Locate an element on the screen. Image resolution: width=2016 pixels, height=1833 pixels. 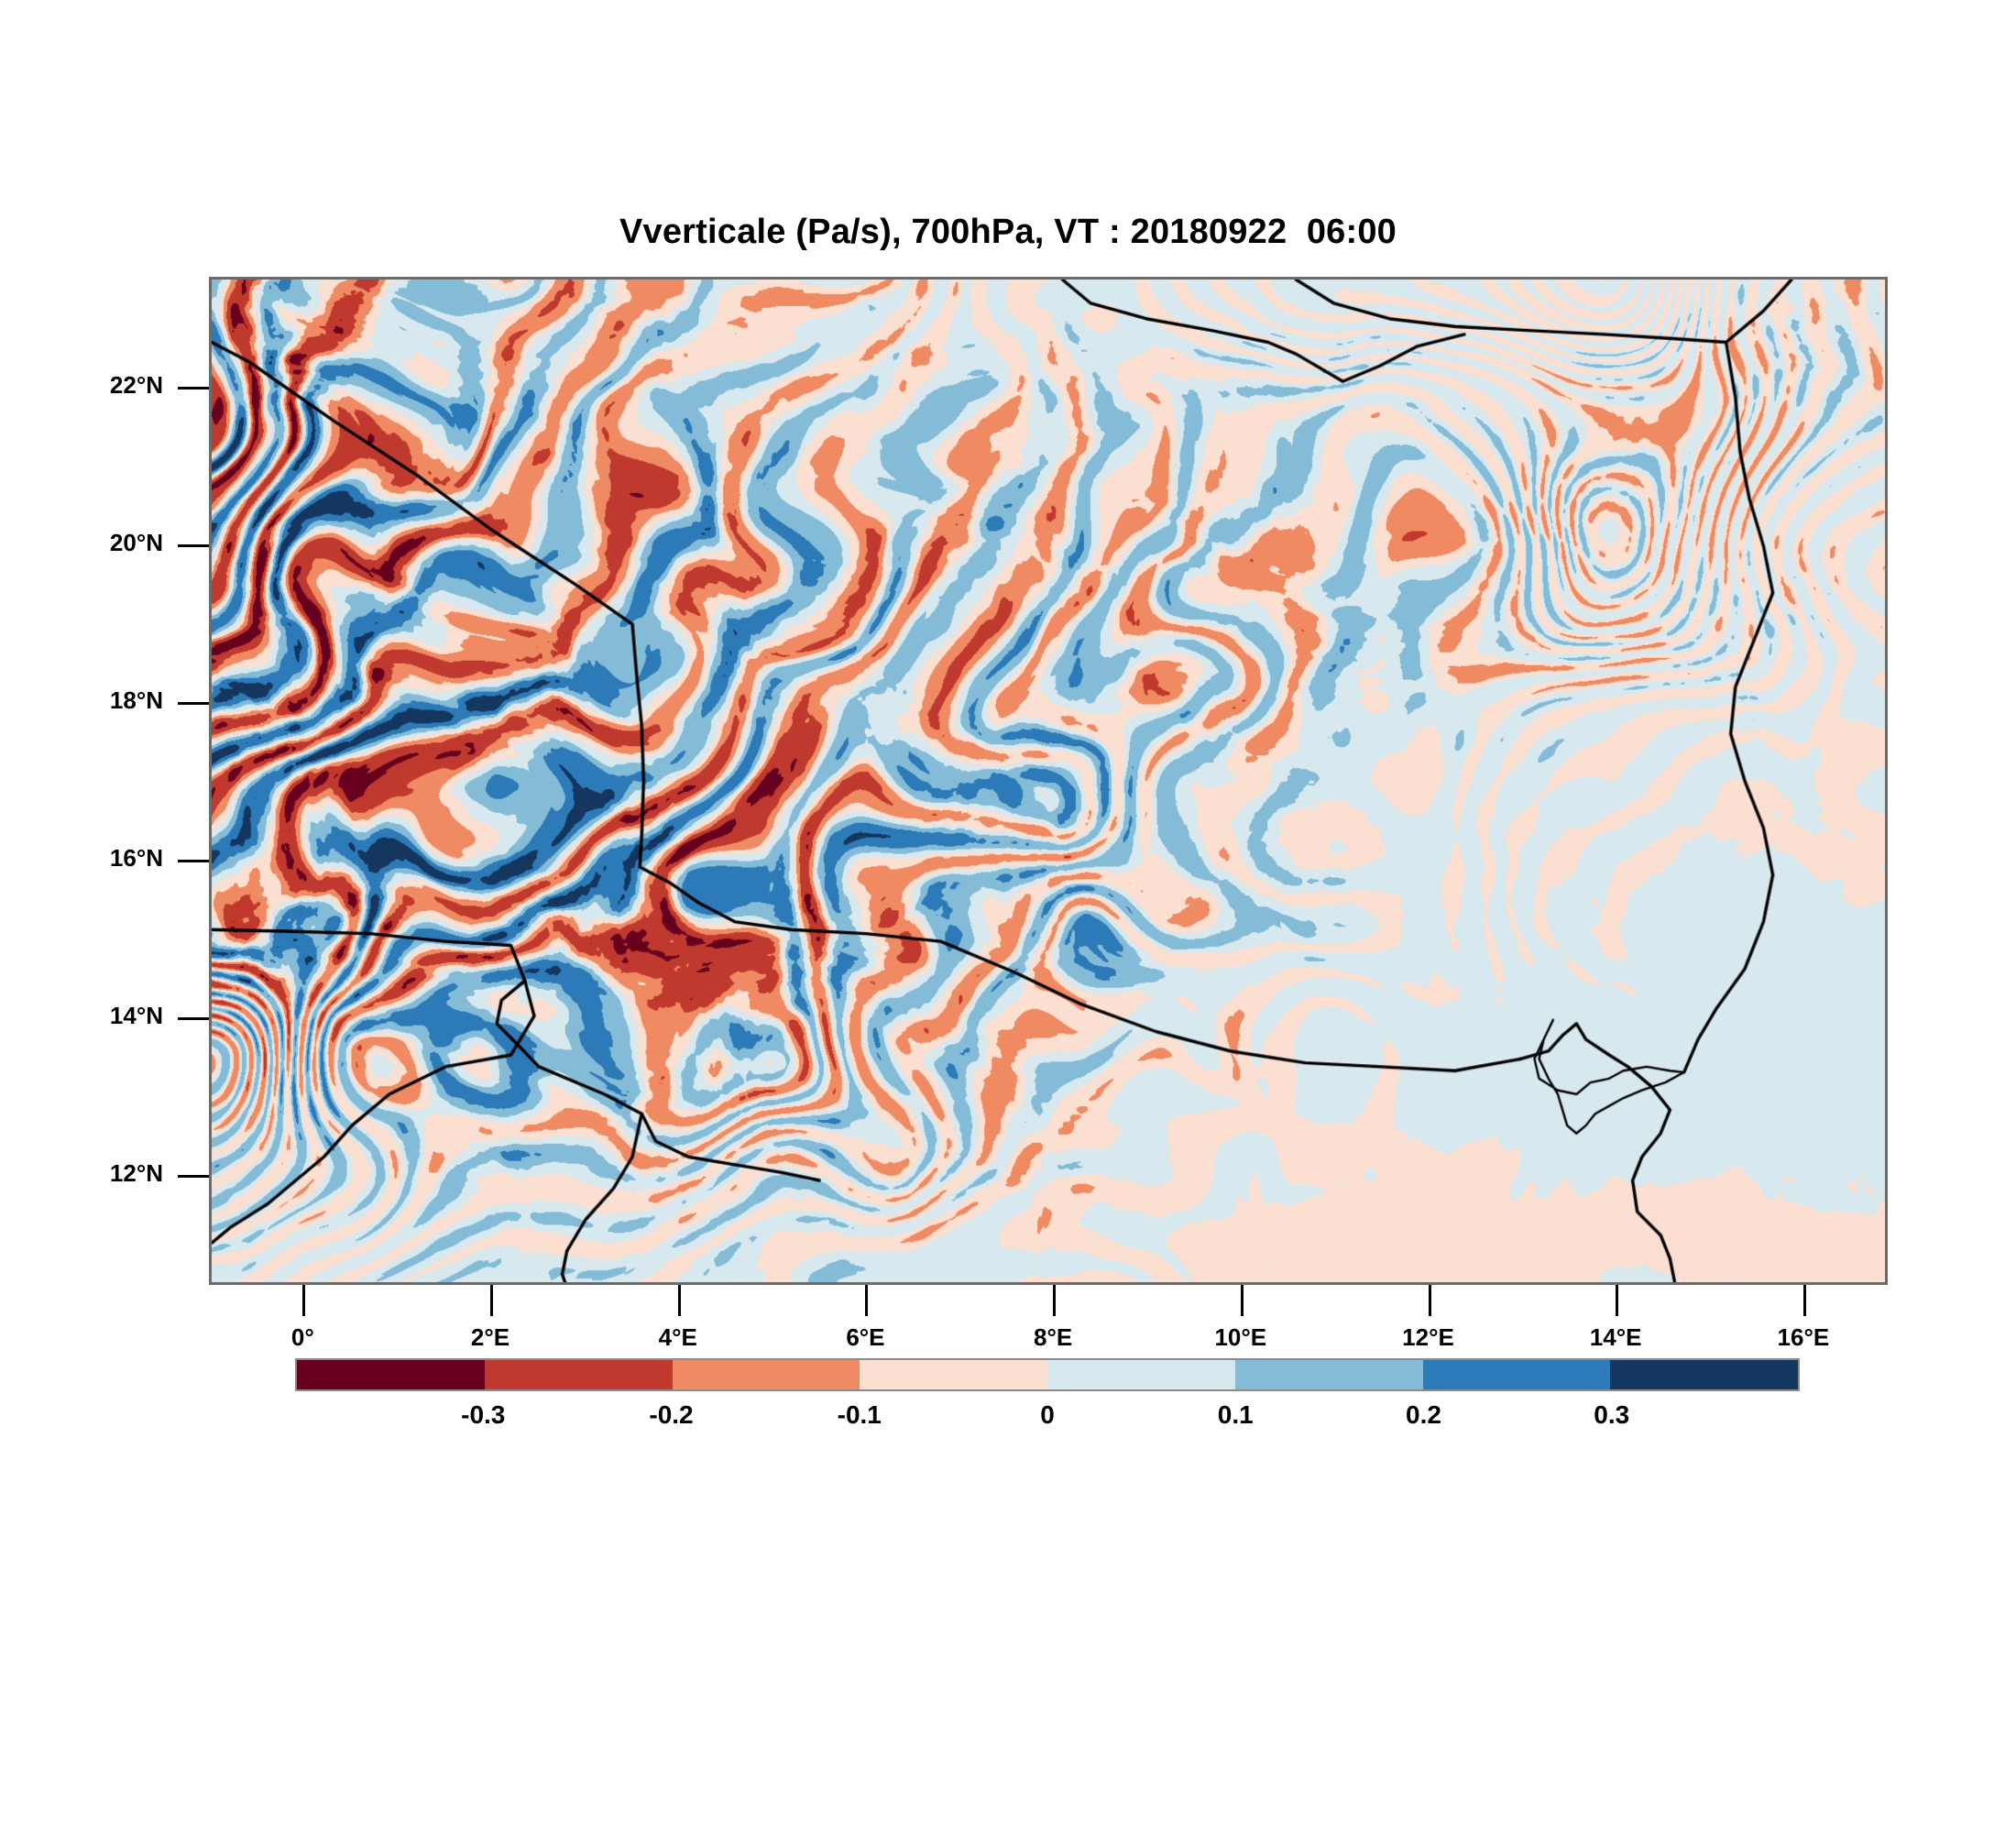
colorbar is located at coordinates (1047, 1374).